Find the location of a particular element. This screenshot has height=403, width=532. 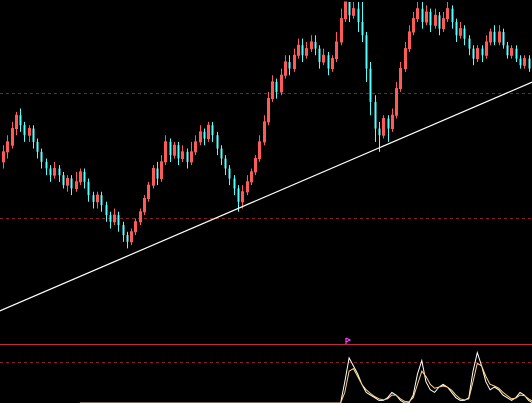

flag-marker-icon is located at coordinates (348, 340).